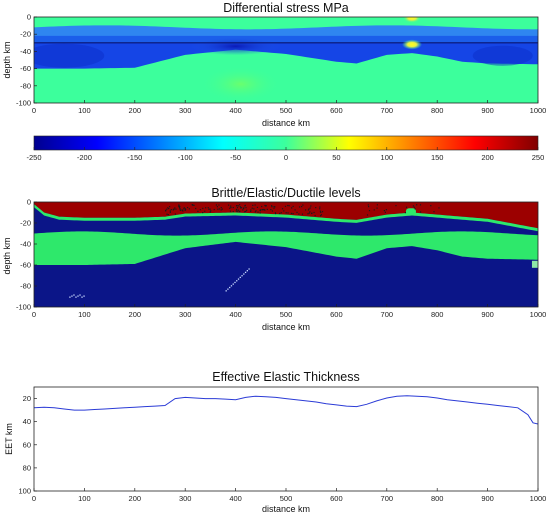 The width and height of the screenshot is (550, 516). Describe the element at coordinates (412, 44) in the screenshot. I see `interface-hotspot` at that location.